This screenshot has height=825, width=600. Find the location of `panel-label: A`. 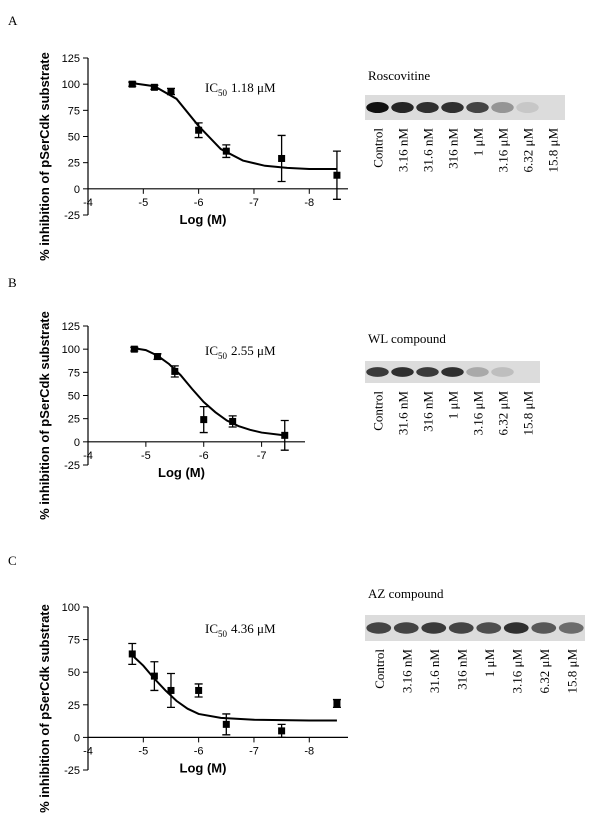

panel-label: A is located at coordinates (13, 20).